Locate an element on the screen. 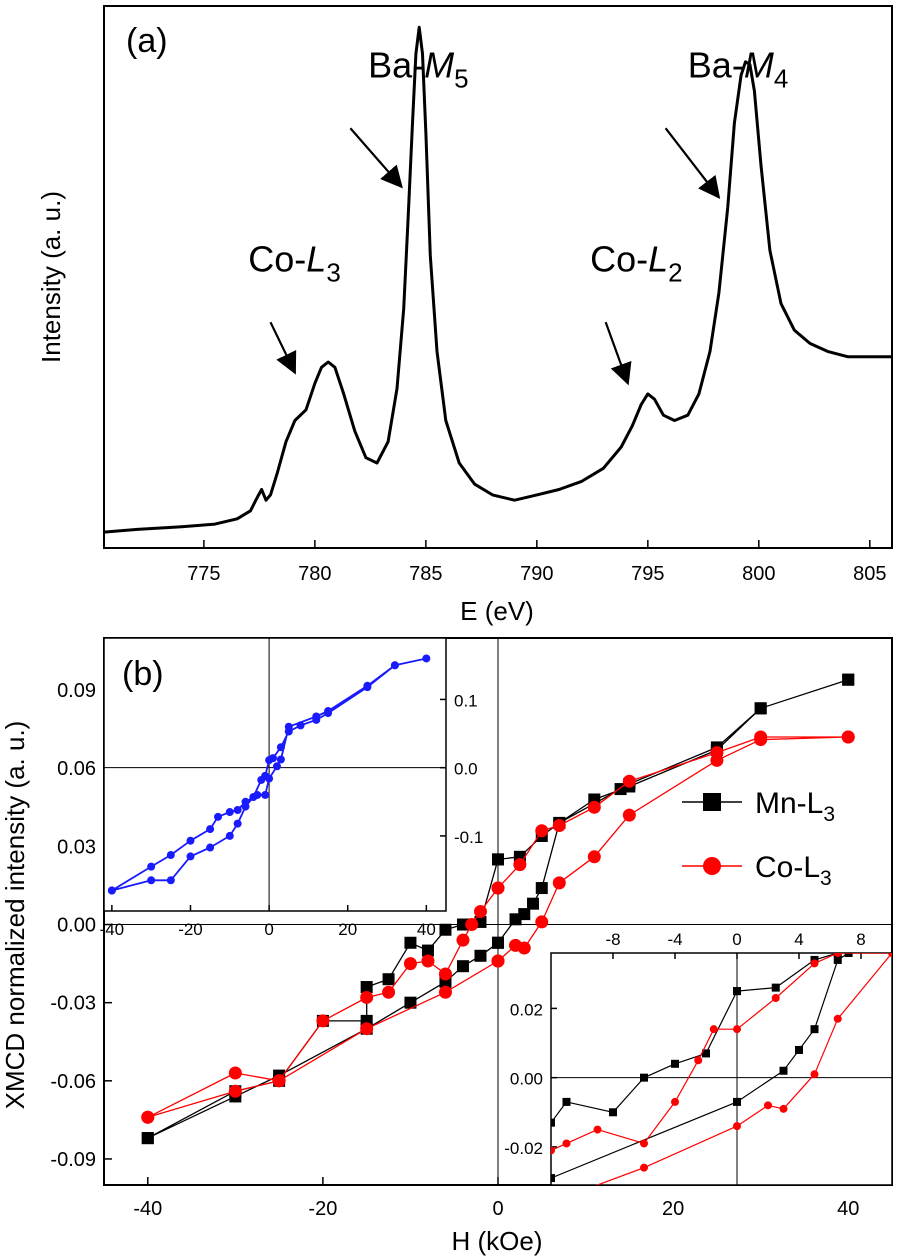  y-tick-label: -0.03 is located at coordinates (73, 1004).